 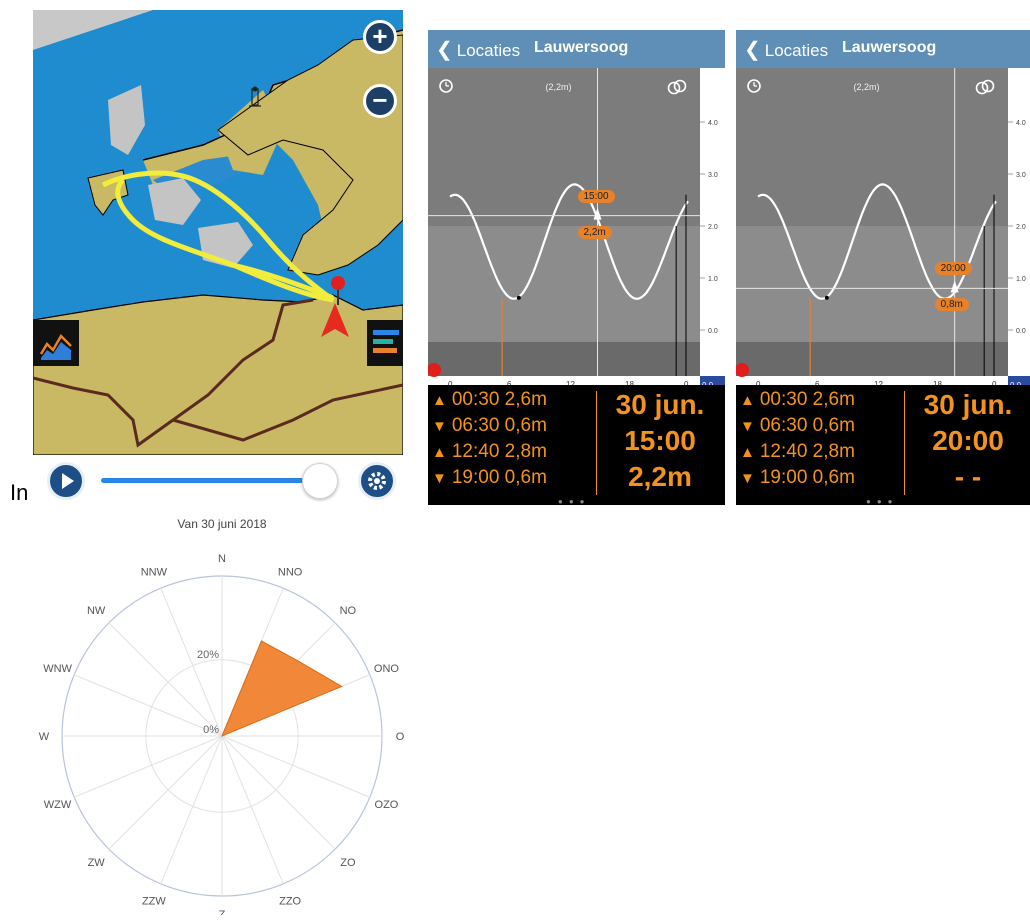 What do you see at coordinates (968, 476) in the screenshot?
I see `current-height: - -` at bounding box center [968, 476].